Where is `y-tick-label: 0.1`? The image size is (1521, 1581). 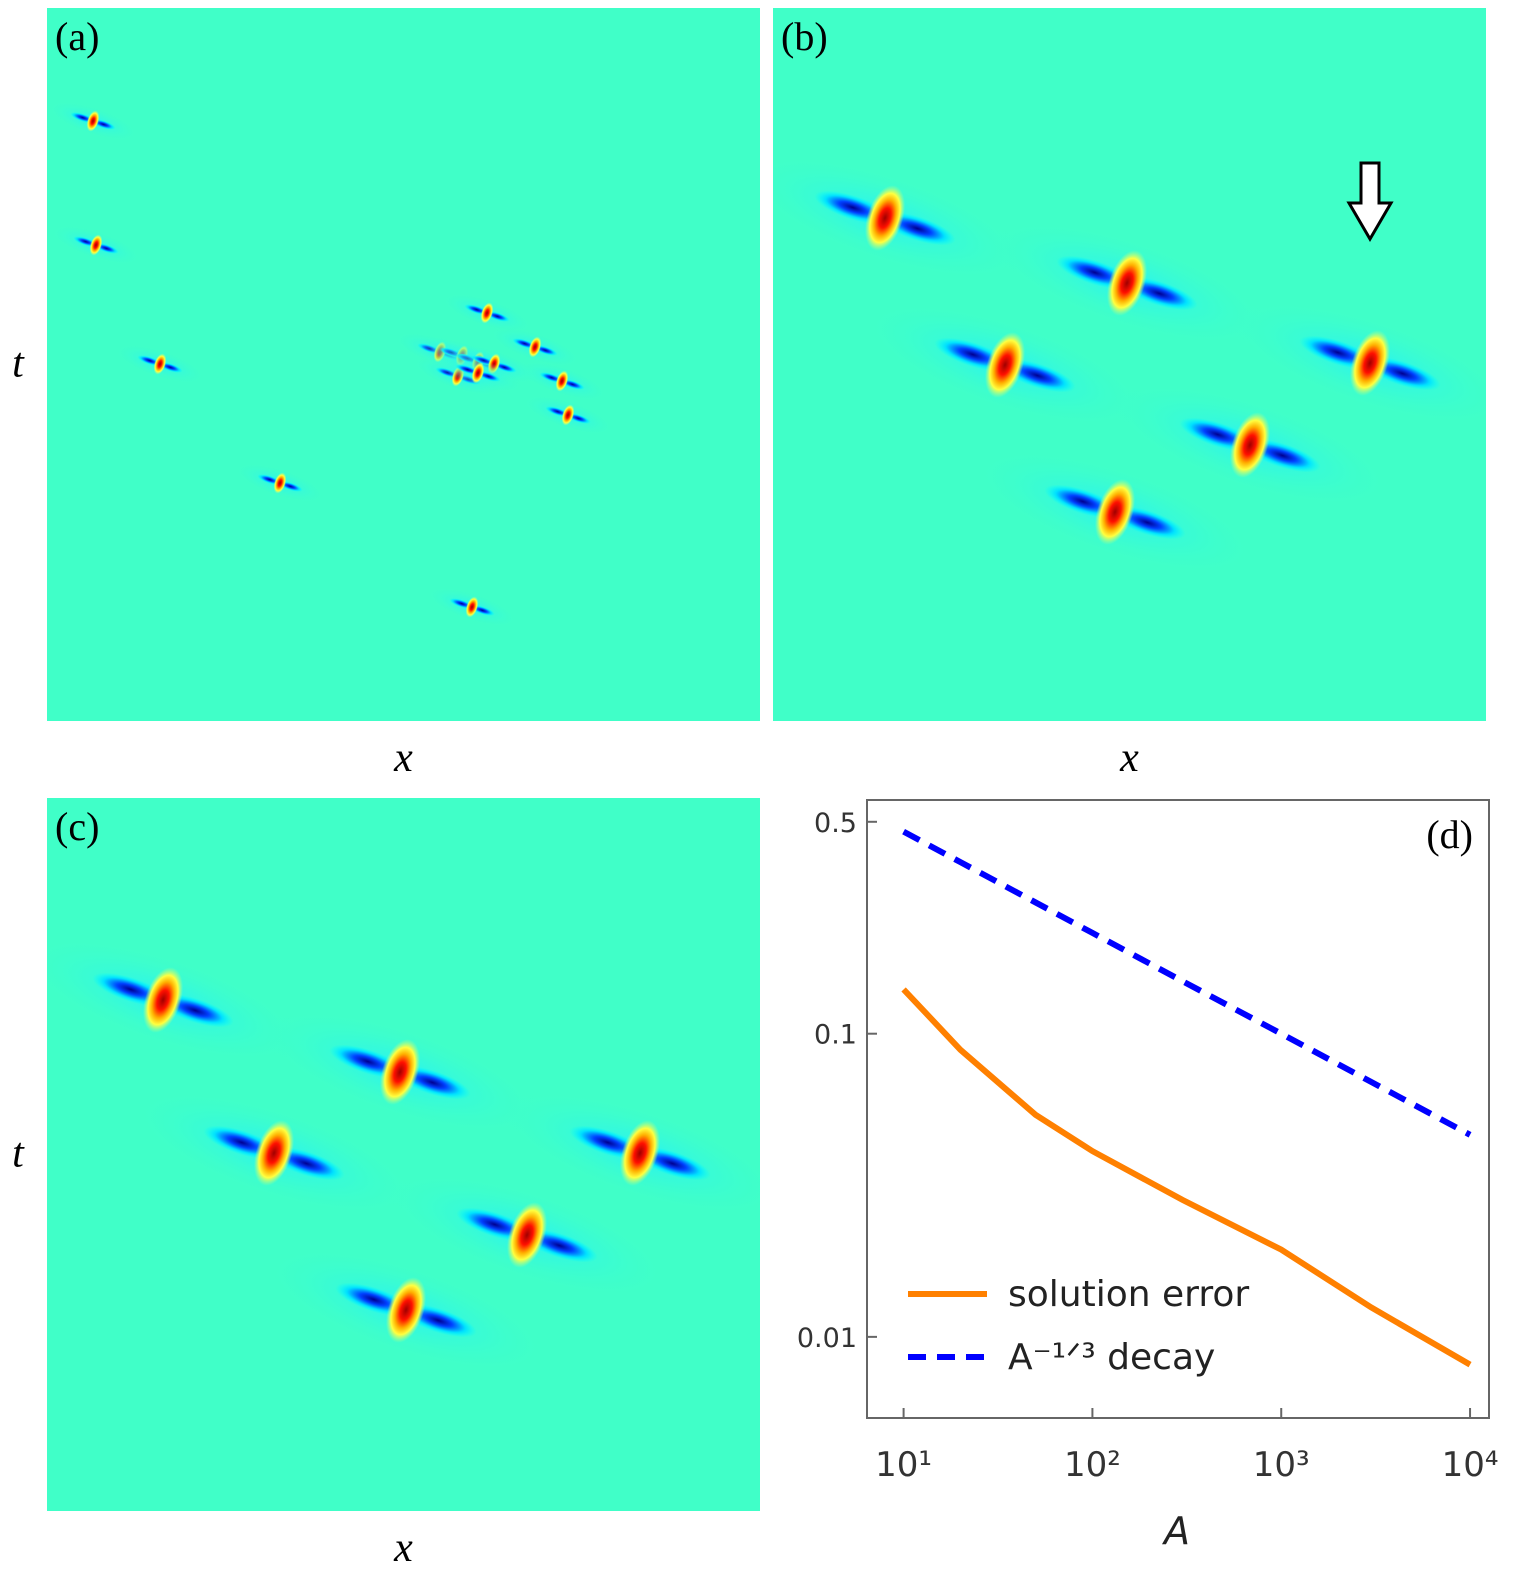
y-tick-label: 0.1 is located at coordinates (835, 1035).